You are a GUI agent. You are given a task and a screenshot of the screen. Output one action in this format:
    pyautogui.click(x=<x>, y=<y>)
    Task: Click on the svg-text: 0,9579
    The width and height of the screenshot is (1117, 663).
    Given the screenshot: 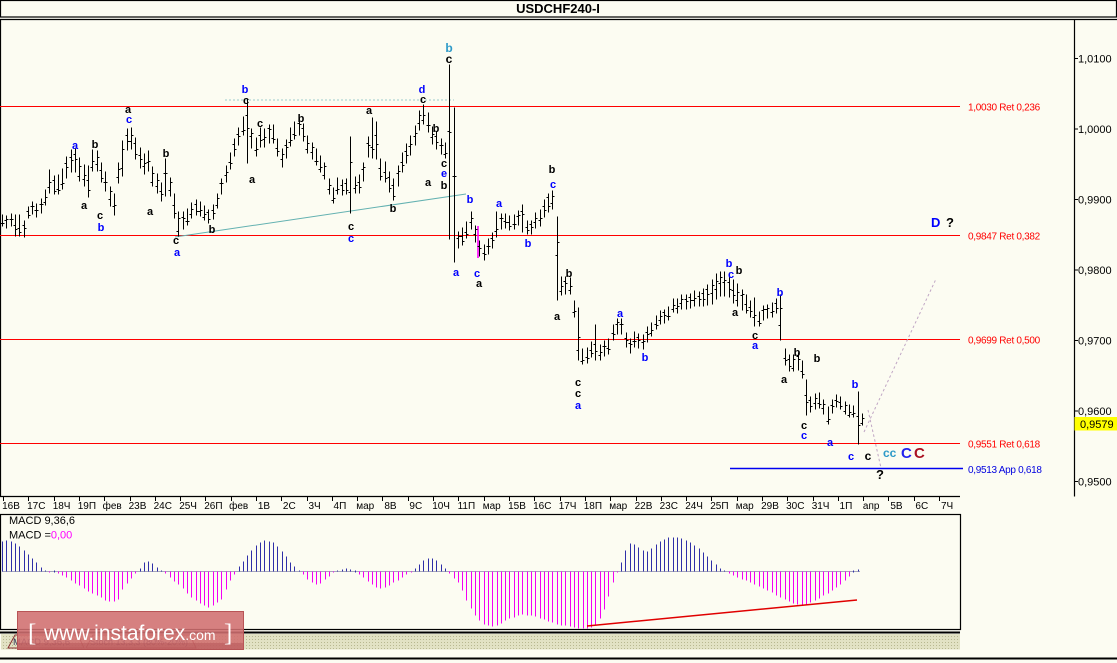 What is the action you would take?
    pyautogui.click(x=1097, y=425)
    